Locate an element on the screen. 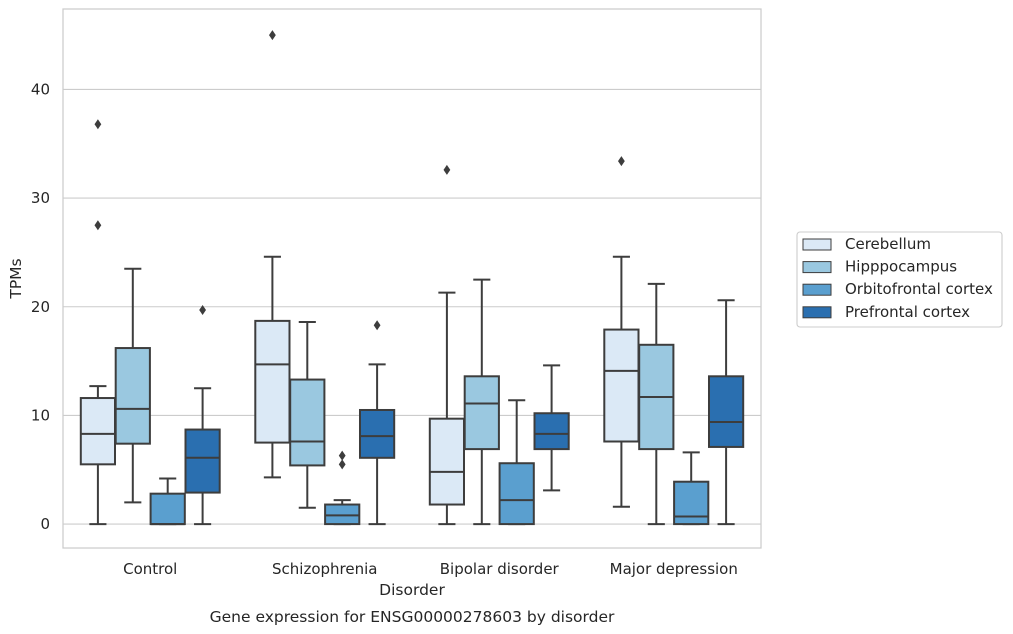 The height and width of the screenshot is (634, 1013). x-tick-label: Control is located at coordinates (150, 569).